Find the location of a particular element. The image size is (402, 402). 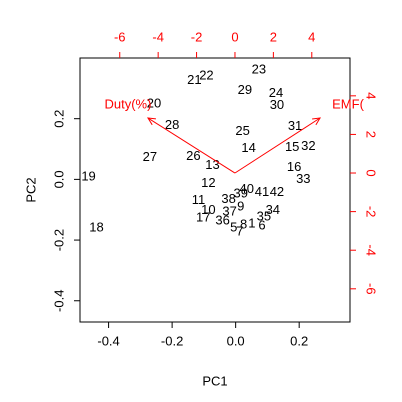

point-label: 19 is located at coordinates (88, 176).